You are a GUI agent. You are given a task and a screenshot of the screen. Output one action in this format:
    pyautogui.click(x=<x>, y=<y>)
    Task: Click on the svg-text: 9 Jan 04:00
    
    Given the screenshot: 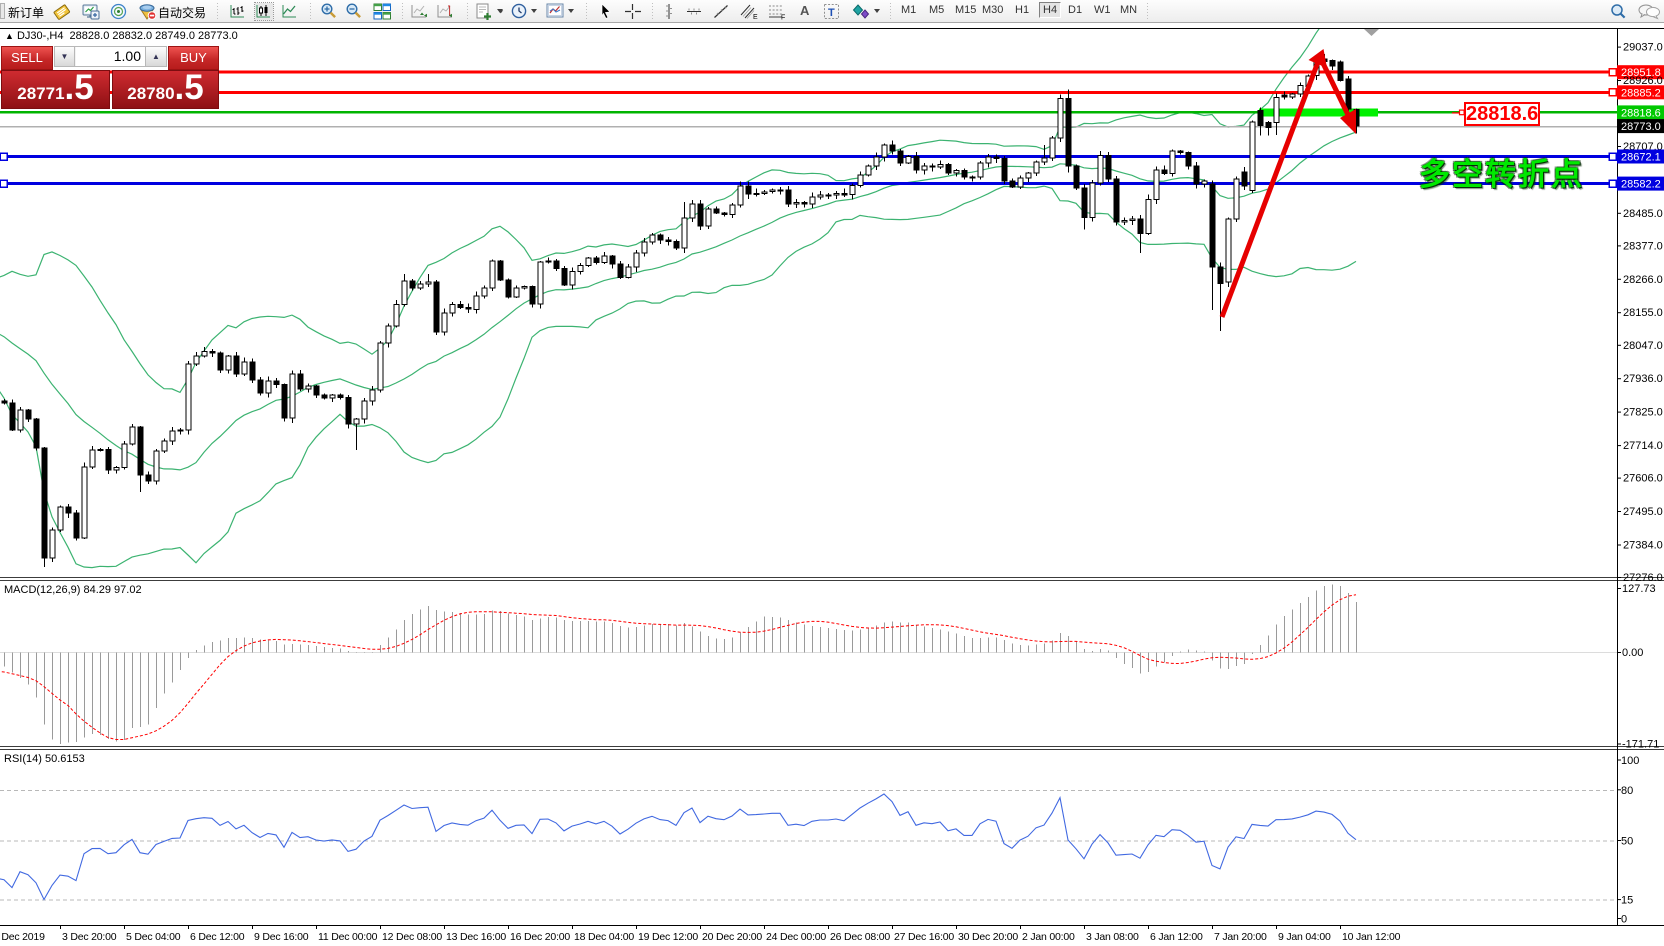 What is the action you would take?
    pyautogui.click(x=1304, y=937)
    